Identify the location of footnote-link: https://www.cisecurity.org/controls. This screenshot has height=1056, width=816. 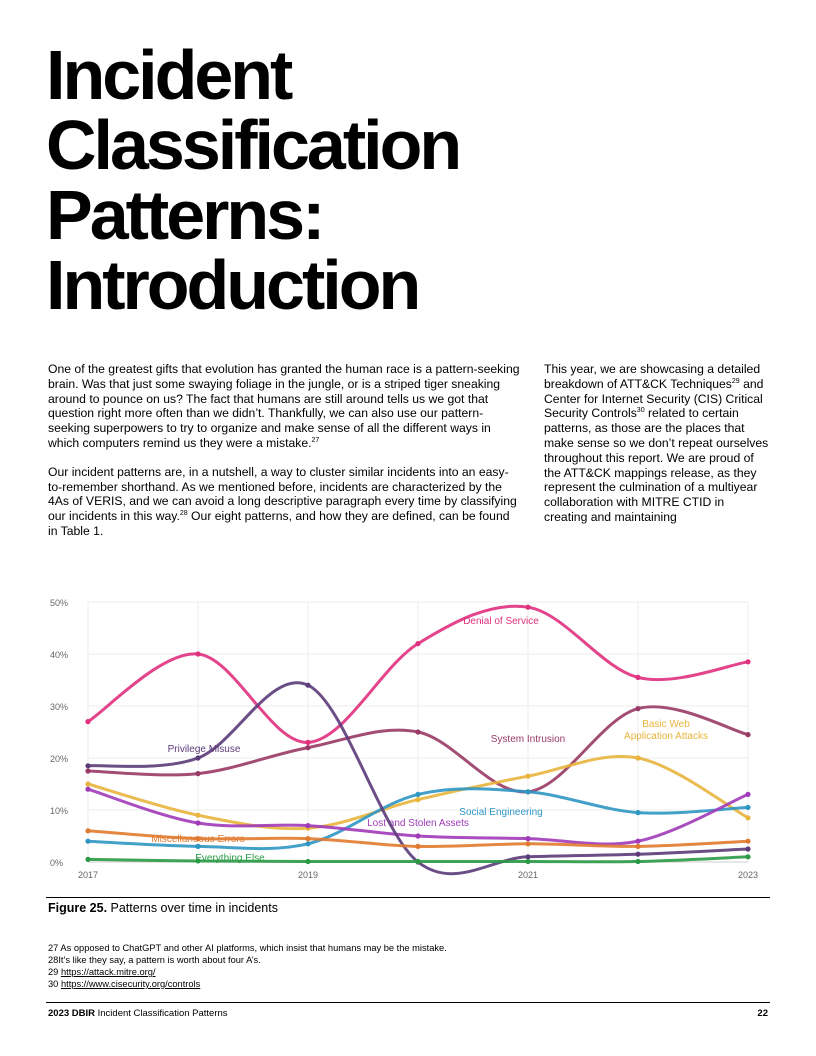
(130, 984).